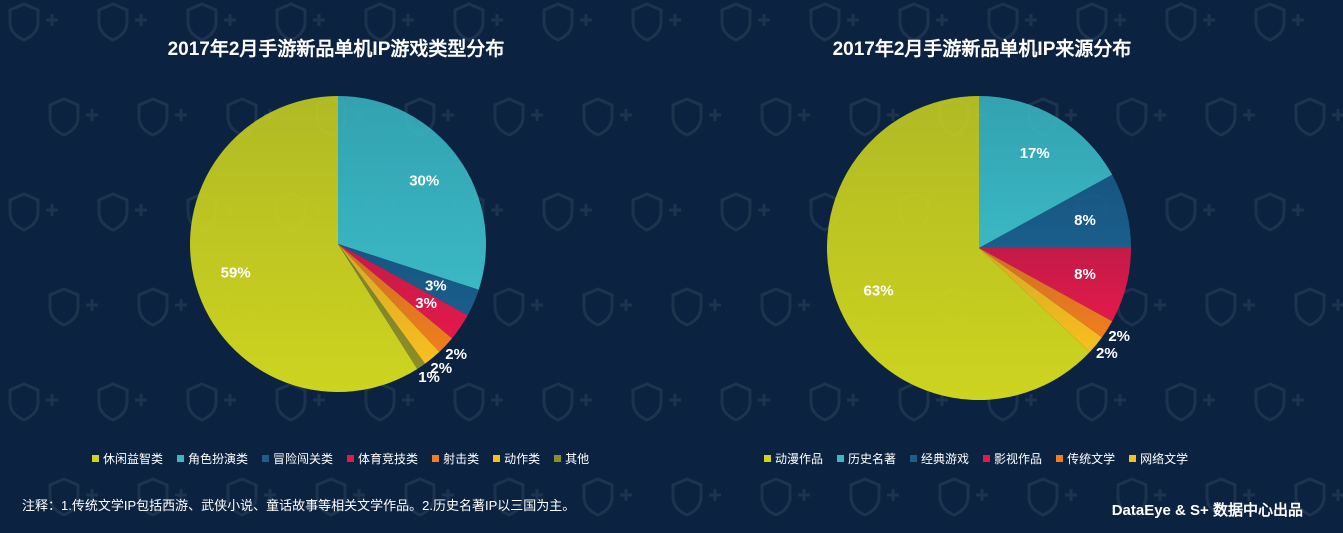 This screenshot has height=533, width=1343. What do you see at coordinates (382, 458) in the screenshot?
I see `legend-item: 体育竞技类` at bounding box center [382, 458].